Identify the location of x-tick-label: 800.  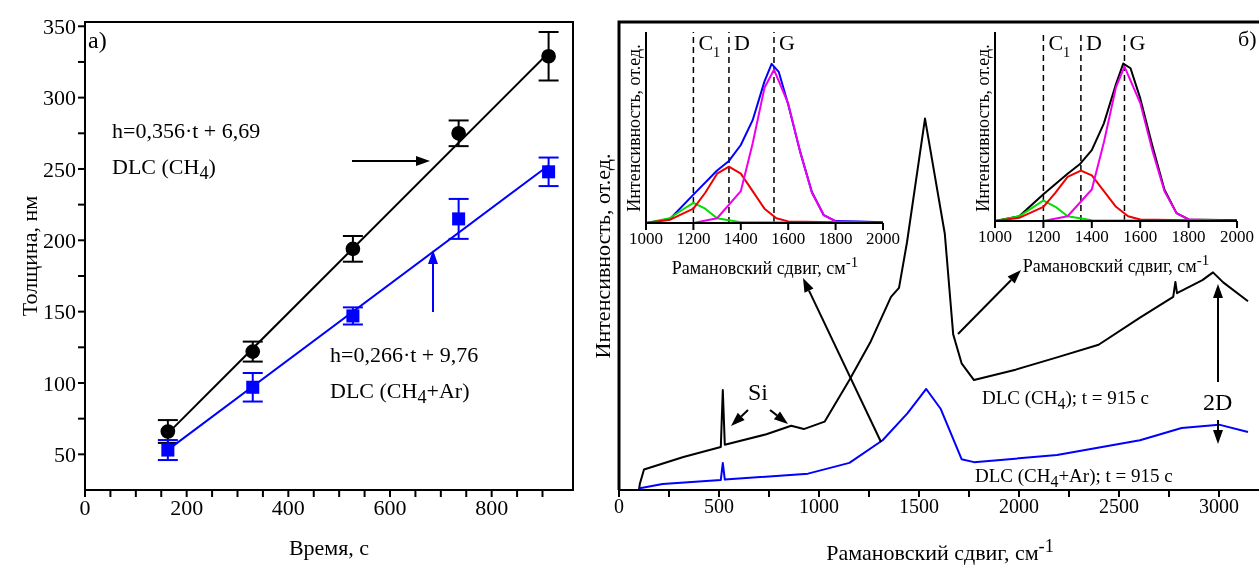
(492, 507).